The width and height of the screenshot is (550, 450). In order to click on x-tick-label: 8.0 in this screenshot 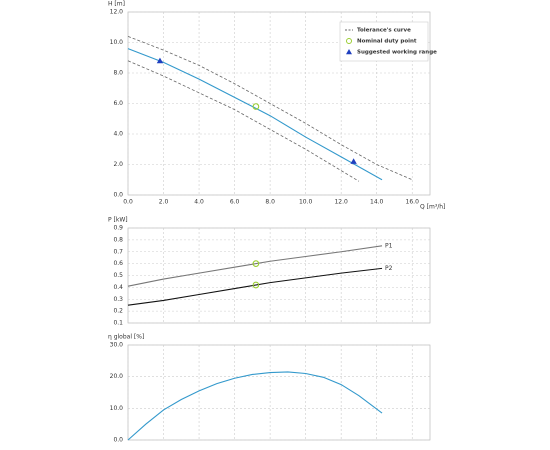, I will do `click(270, 202)`.